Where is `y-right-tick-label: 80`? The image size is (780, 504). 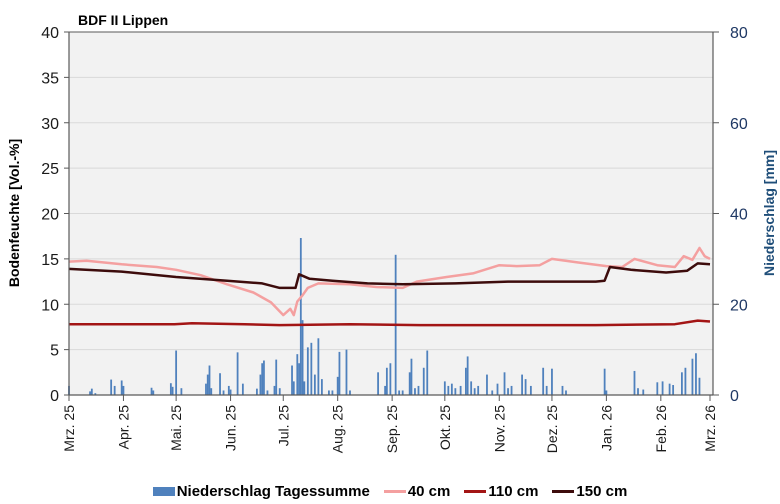 y-right-tick-label: 80 is located at coordinates (739, 33).